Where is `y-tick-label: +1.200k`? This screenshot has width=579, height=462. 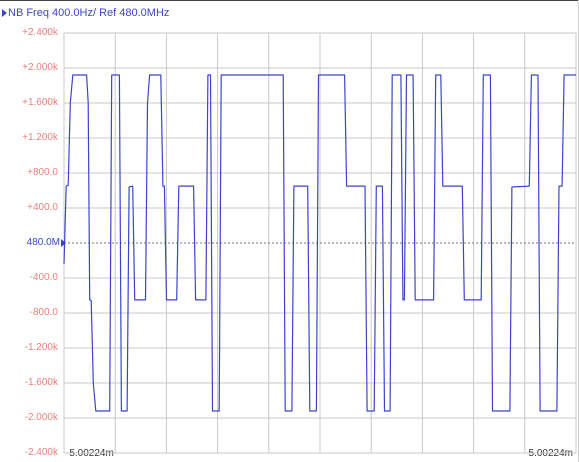
y-tick-label: +1.200k is located at coordinates (40, 137).